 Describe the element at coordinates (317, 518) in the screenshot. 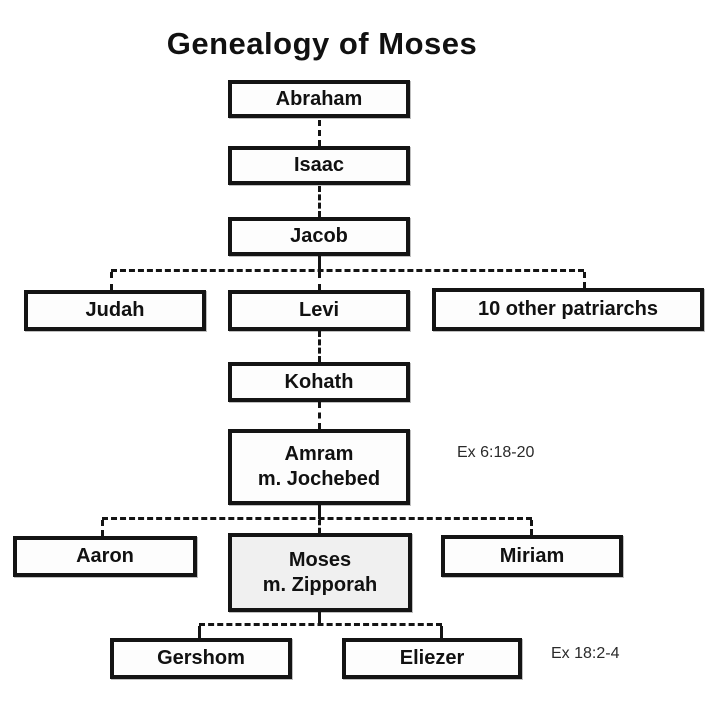

I see `connector-amram-children-bus` at that location.